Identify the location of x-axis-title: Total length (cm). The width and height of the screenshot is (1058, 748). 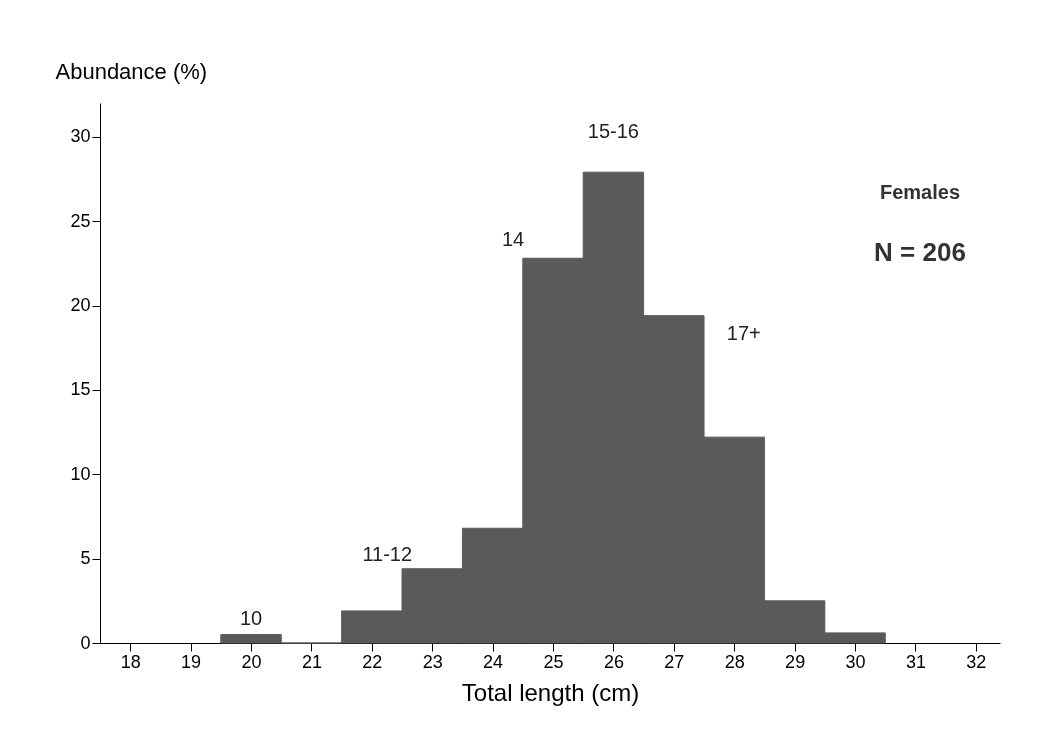
(550, 692).